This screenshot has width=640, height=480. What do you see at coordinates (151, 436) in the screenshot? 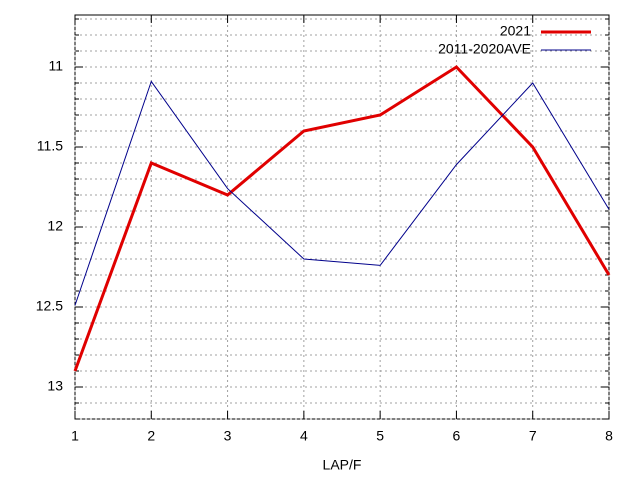
I see `x-tick-label: 2` at bounding box center [151, 436].